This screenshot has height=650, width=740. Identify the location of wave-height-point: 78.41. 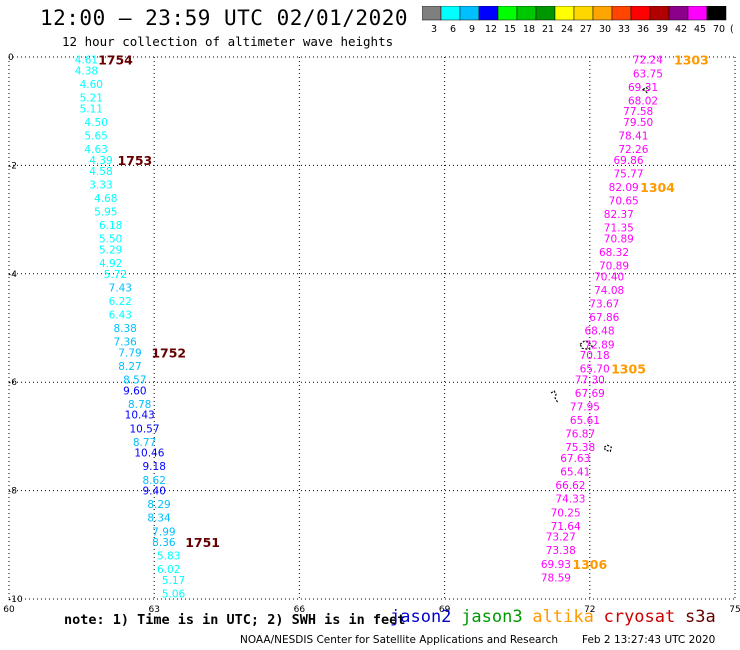
(633, 137).